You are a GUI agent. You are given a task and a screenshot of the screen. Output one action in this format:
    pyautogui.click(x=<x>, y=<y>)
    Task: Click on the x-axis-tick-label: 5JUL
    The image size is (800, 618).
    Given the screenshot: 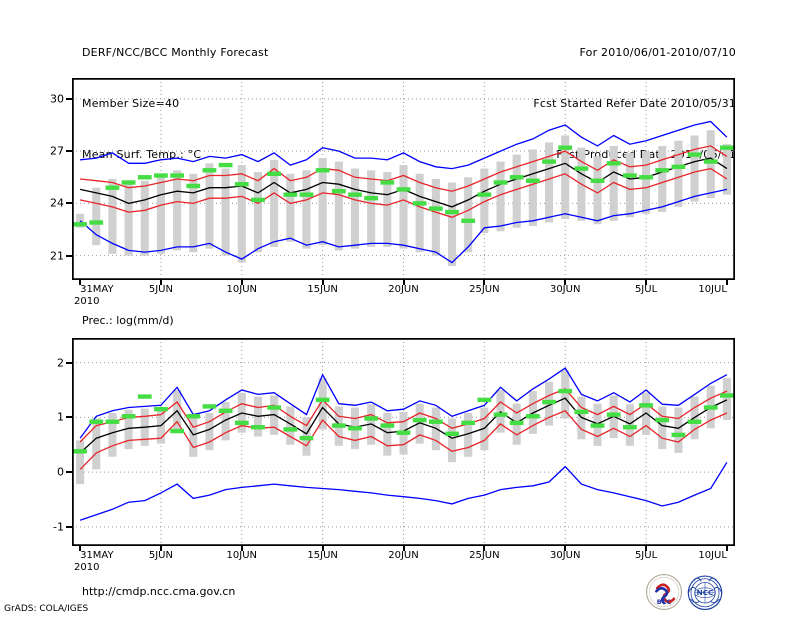 What is the action you would take?
    pyautogui.click(x=646, y=555)
    